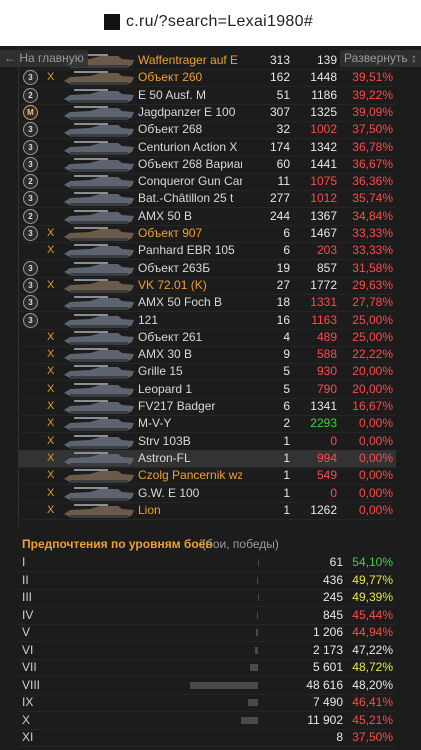 This screenshot has height=750, width=421. Describe the element at coordinates (323, 302) in the screenshot. I see `avg-damage: 1331` at that location.